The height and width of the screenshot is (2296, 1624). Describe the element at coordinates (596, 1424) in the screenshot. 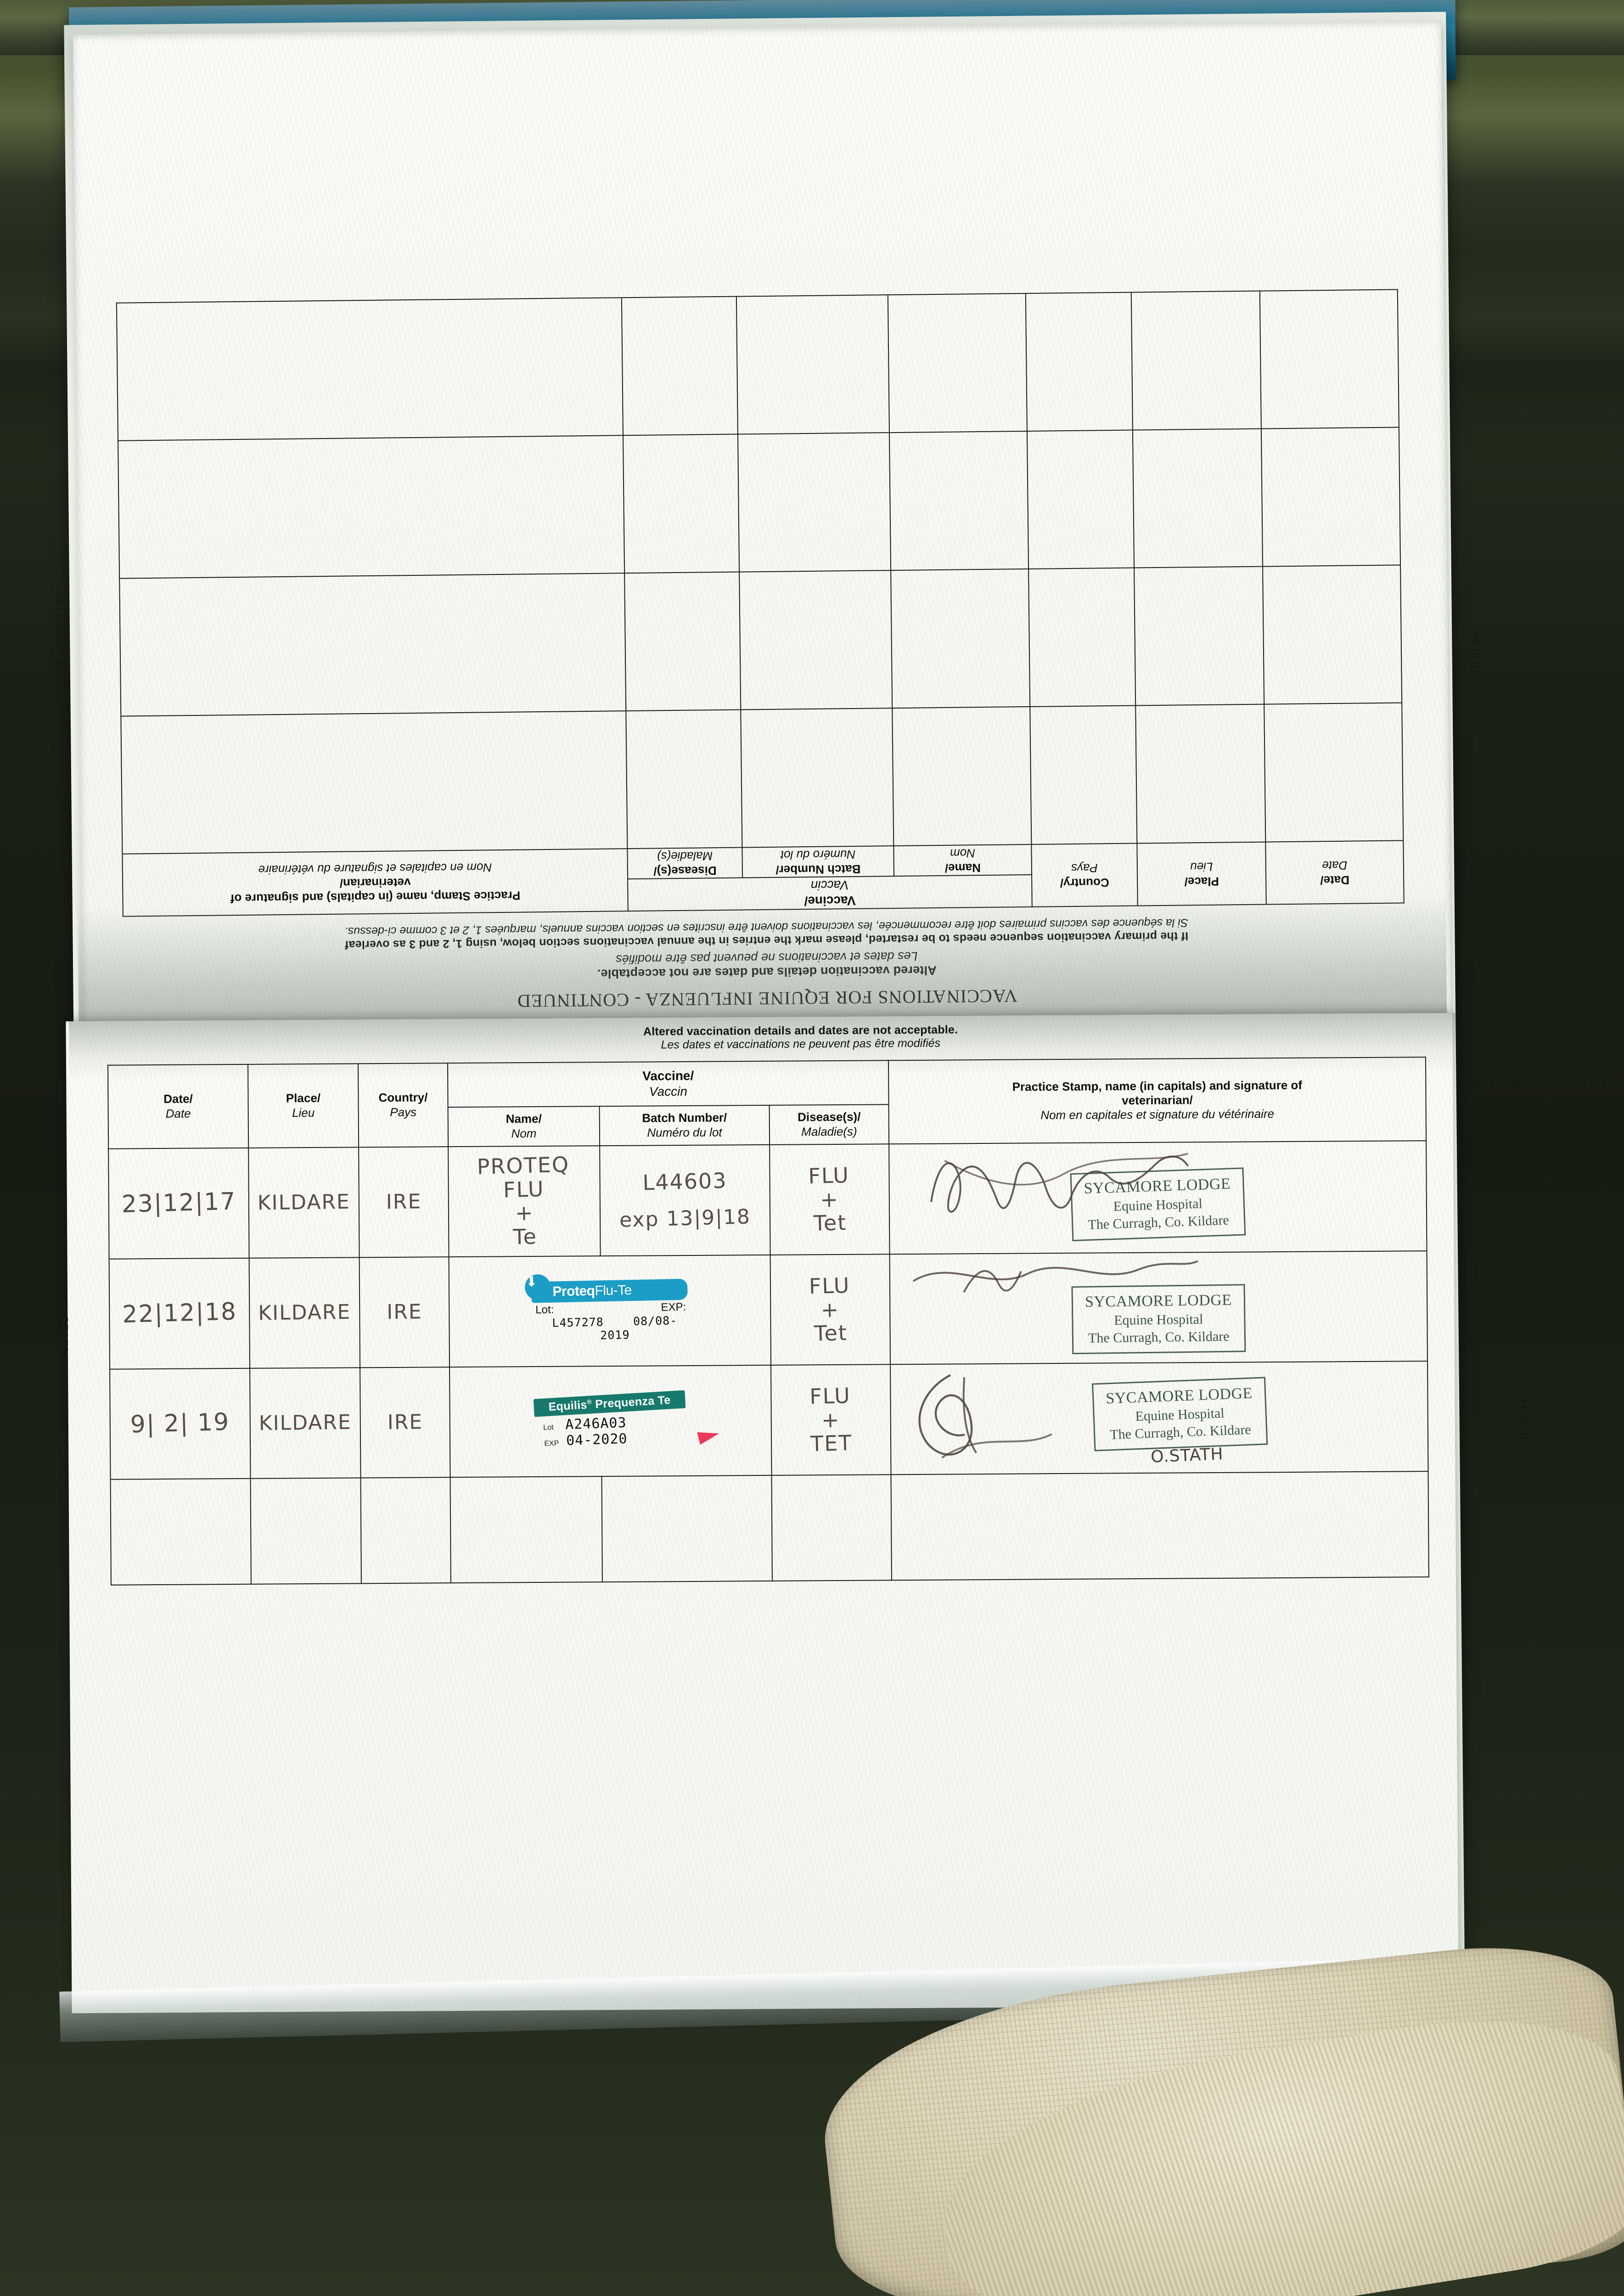

I see `equilis-lot-value: A246A03` at that location.